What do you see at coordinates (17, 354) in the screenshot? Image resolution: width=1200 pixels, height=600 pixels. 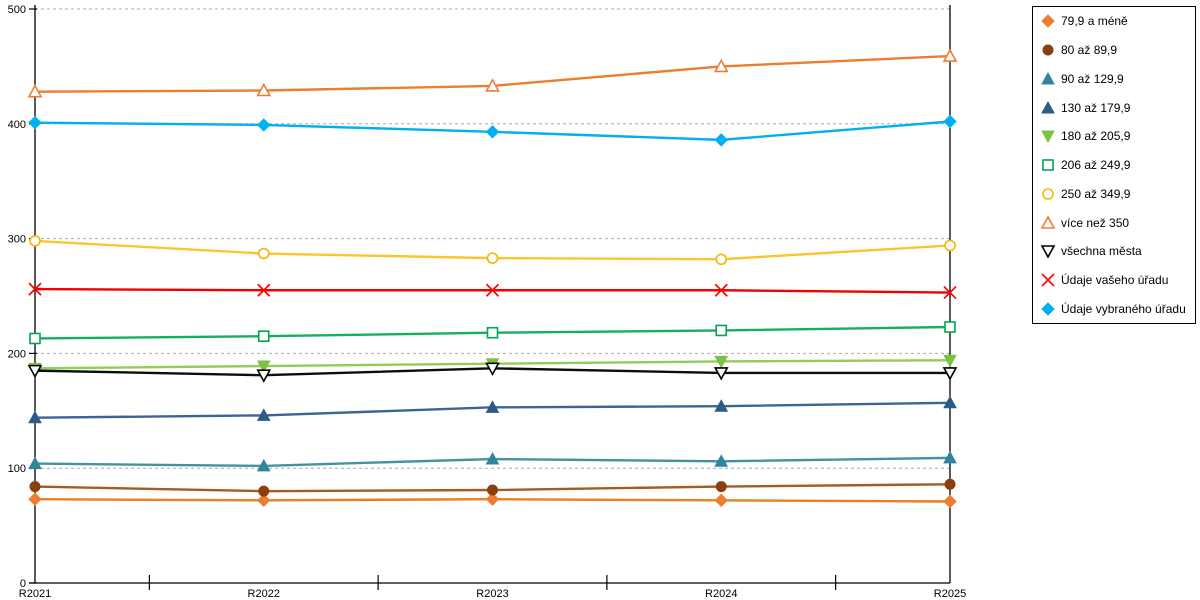 I see `y-tick-label: 200` at bounding box center [17, 354].